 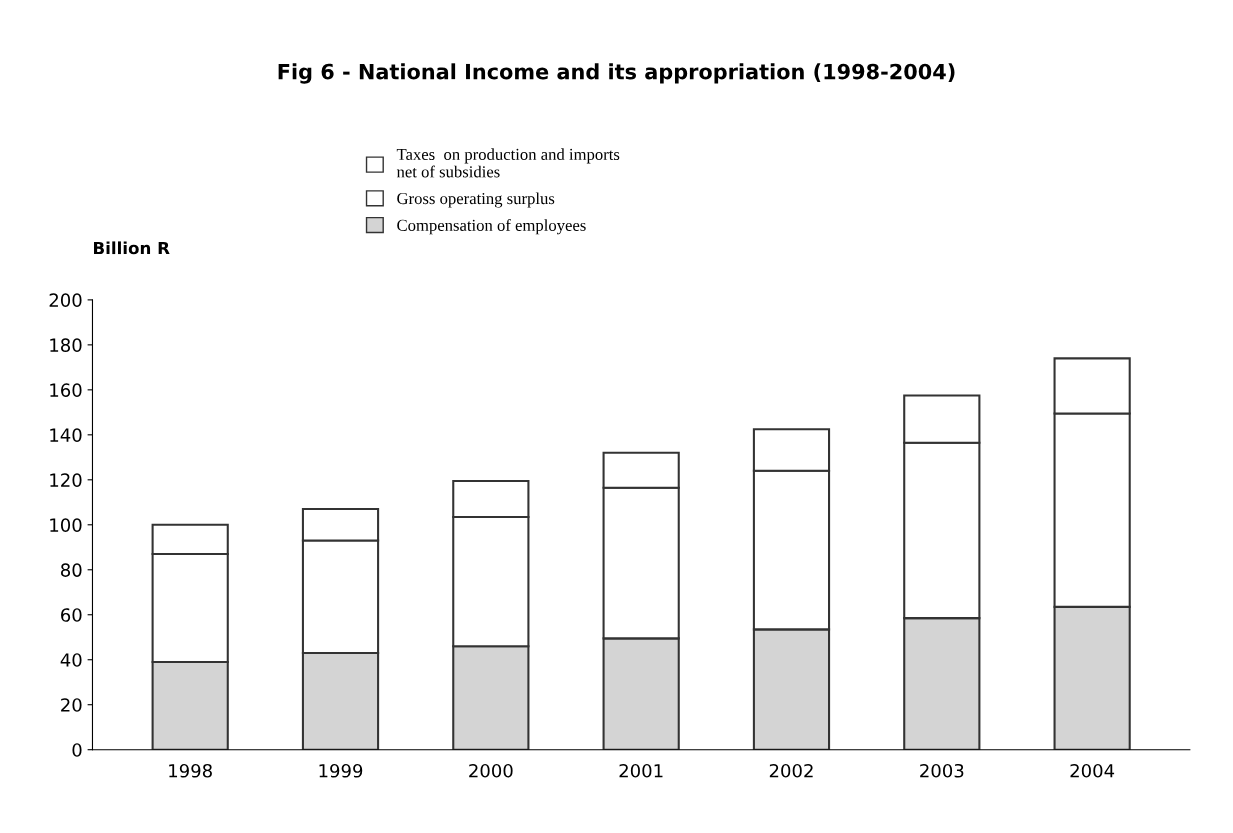 What do you see at coordinates (476, 200) in the screenshot?
I see `legend-label: Gross operating surplus` at bounding box center [476, 200].